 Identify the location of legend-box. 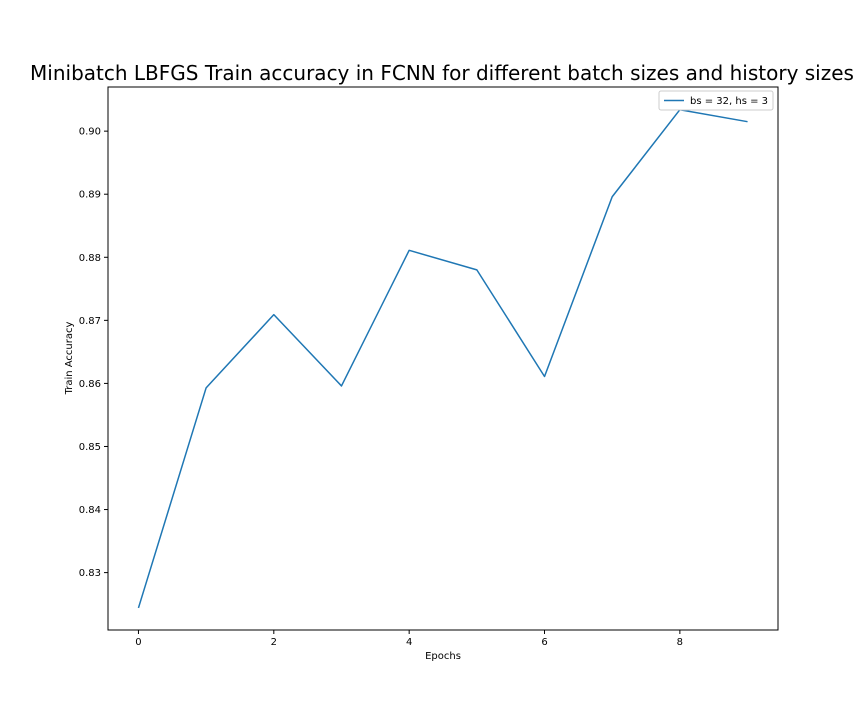
(716, 100).